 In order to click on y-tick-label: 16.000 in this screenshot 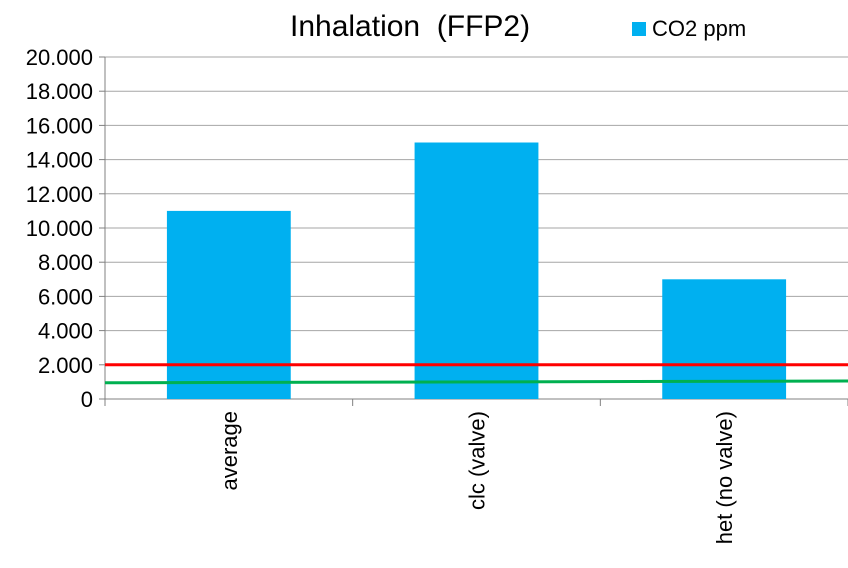, I will do `click(59, 125)`.